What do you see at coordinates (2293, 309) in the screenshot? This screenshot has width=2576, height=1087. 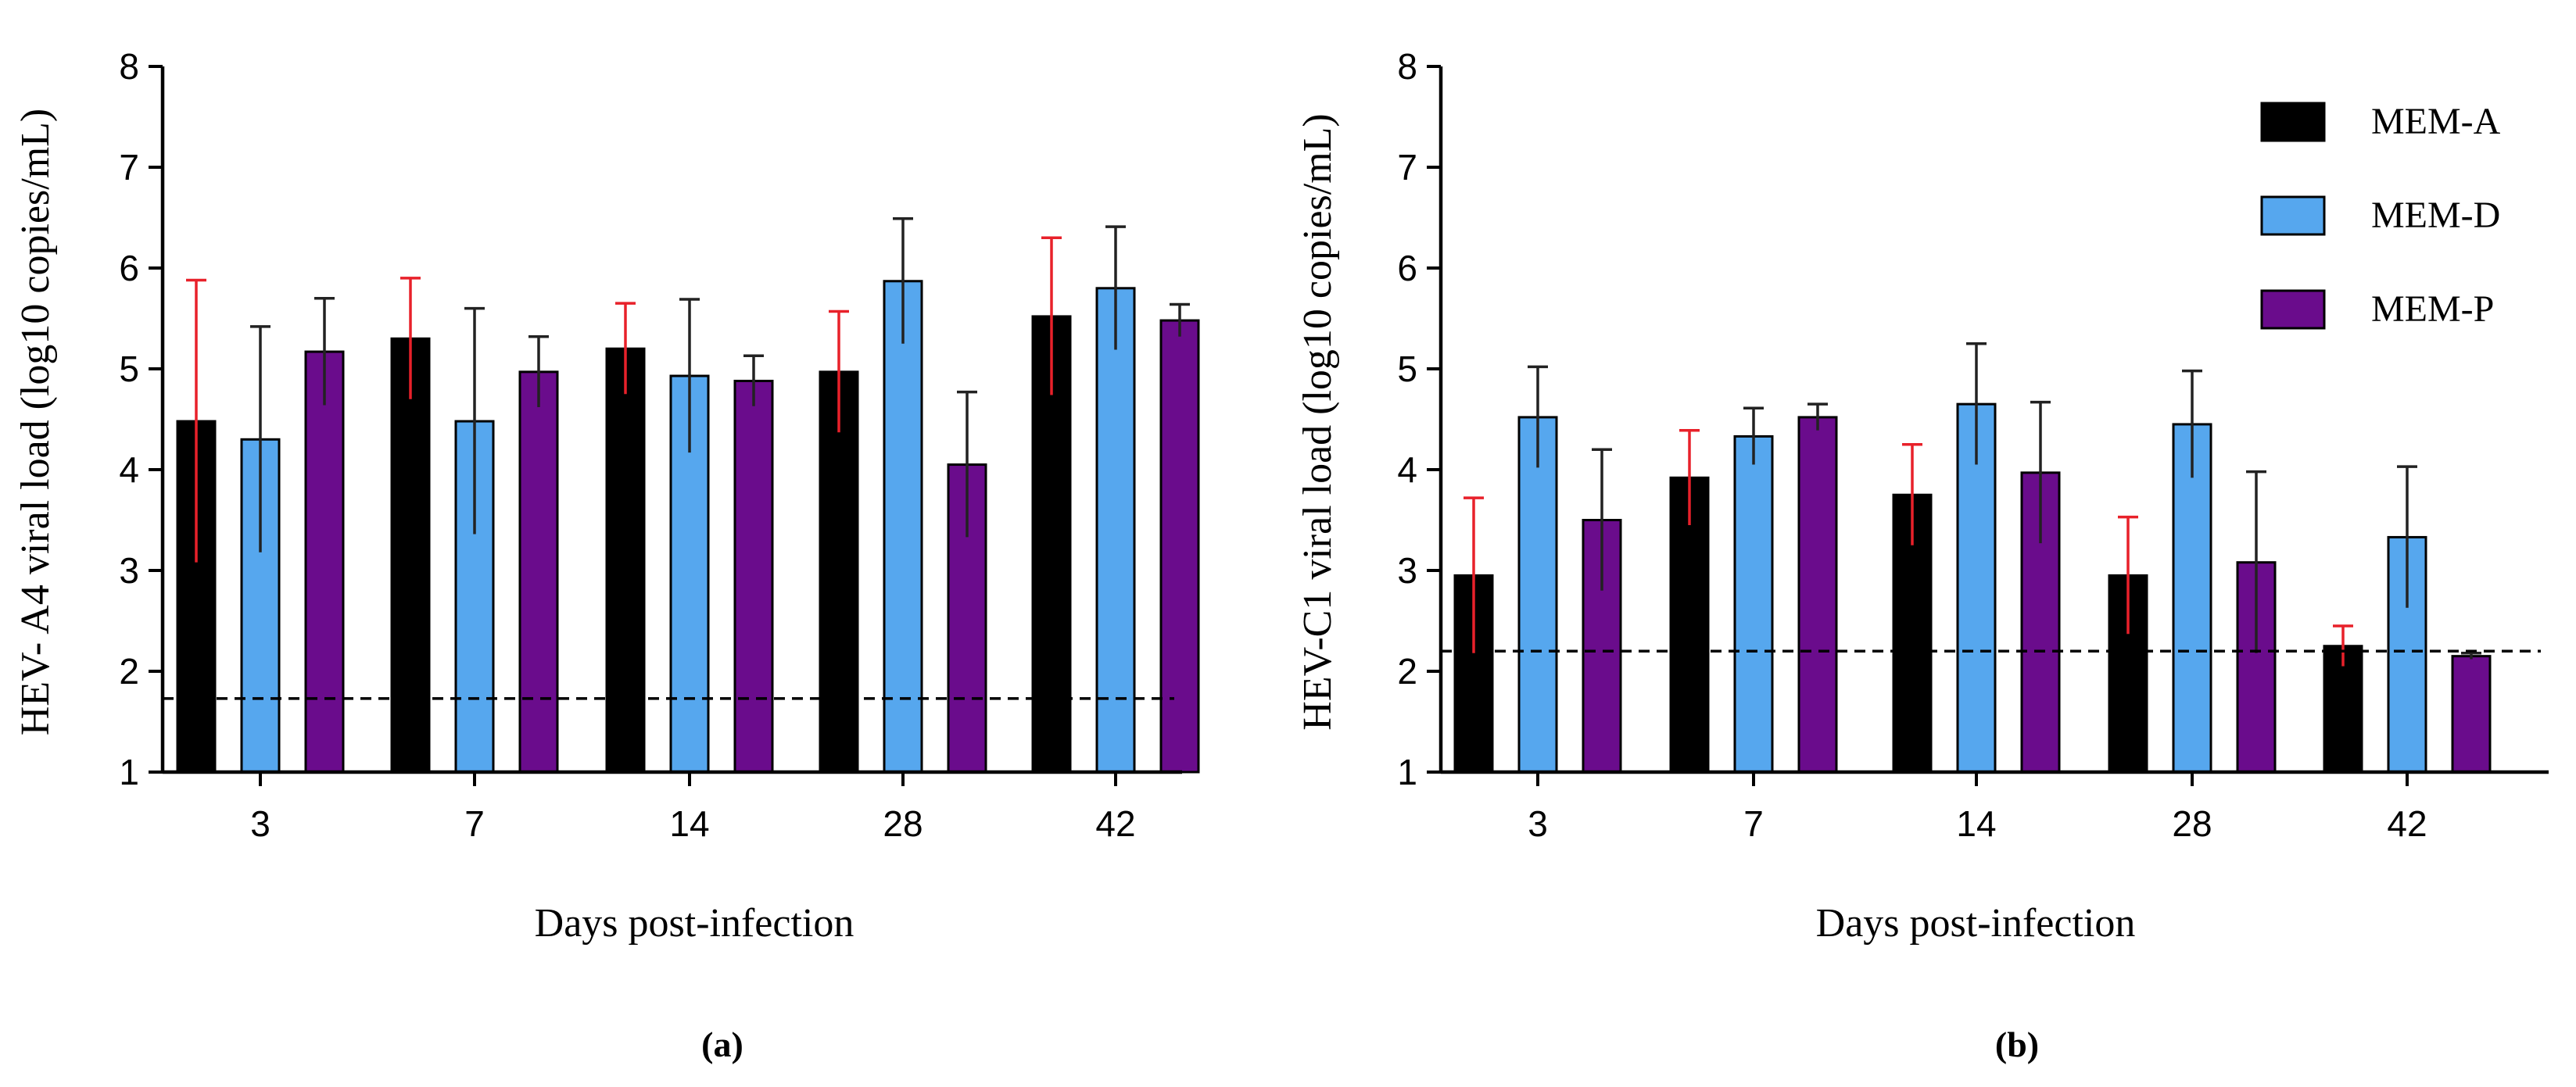 I see `legend-swatch-mem-p` at bounding box center [2293, 309].